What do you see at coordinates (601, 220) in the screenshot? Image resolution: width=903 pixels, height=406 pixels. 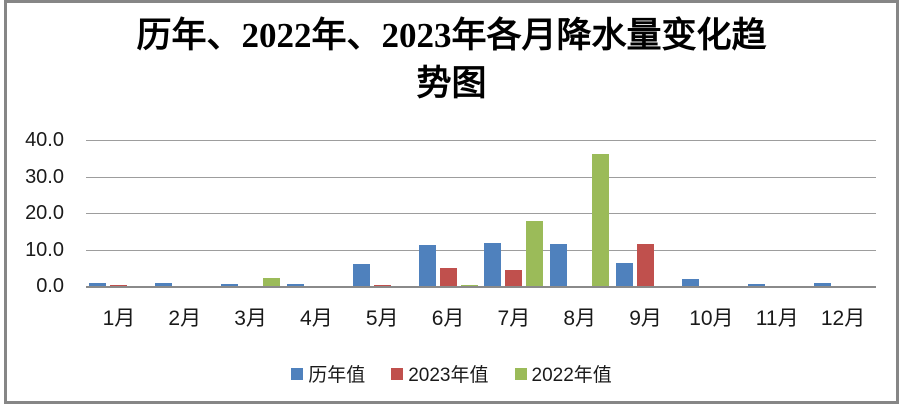 I see `bar-2022年值-8月` at bounding box center [601, 220].